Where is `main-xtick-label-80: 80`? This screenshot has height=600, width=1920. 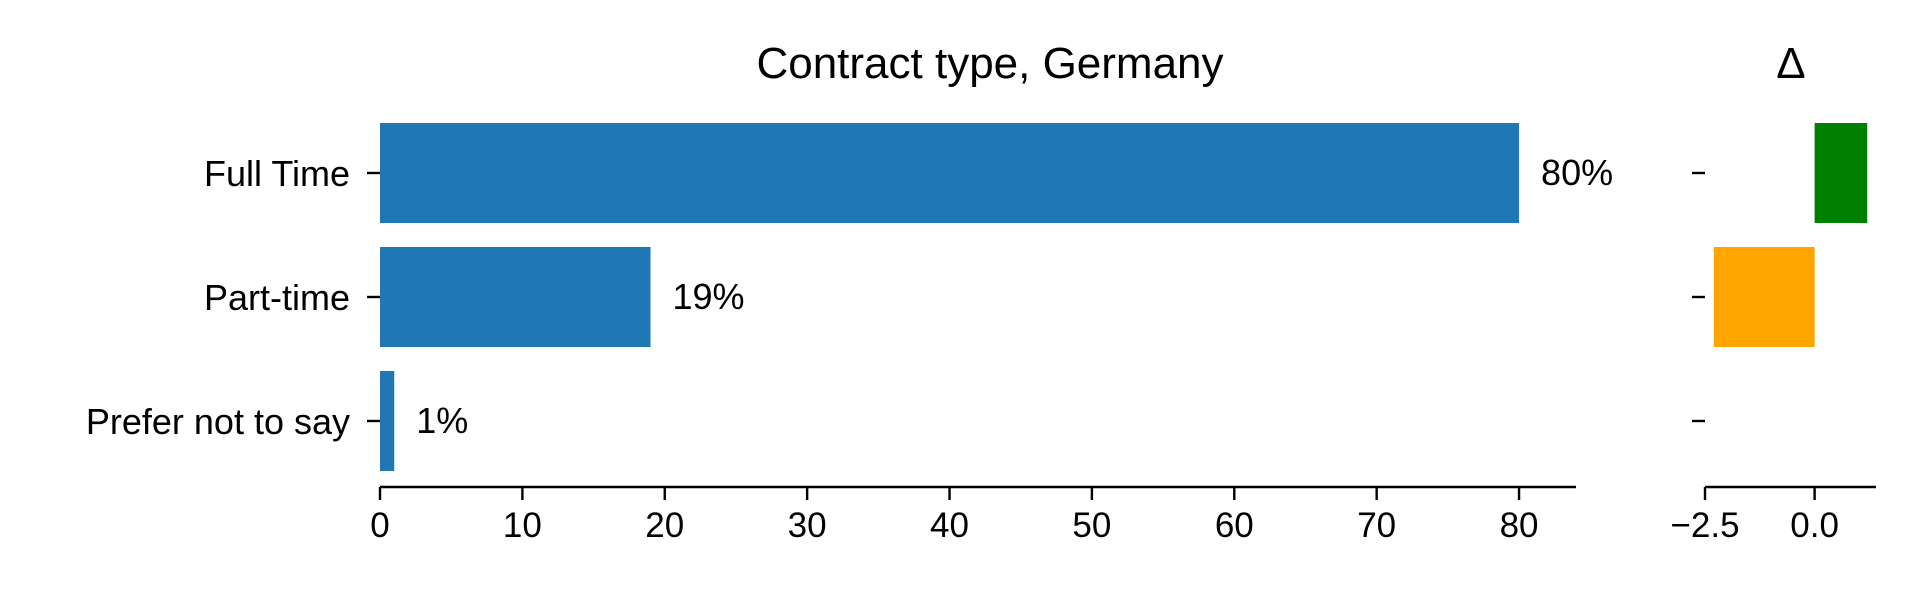 main-xtick-label-80: 80 is located at coordinates (1519, 525).